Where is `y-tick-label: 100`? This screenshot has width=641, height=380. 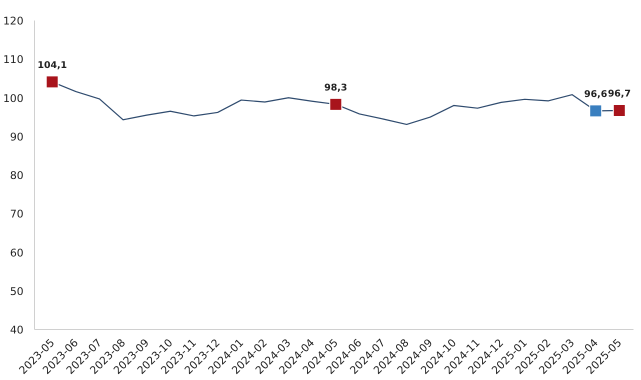 y-tick-label: 100 is located at coordinates (13, 98).